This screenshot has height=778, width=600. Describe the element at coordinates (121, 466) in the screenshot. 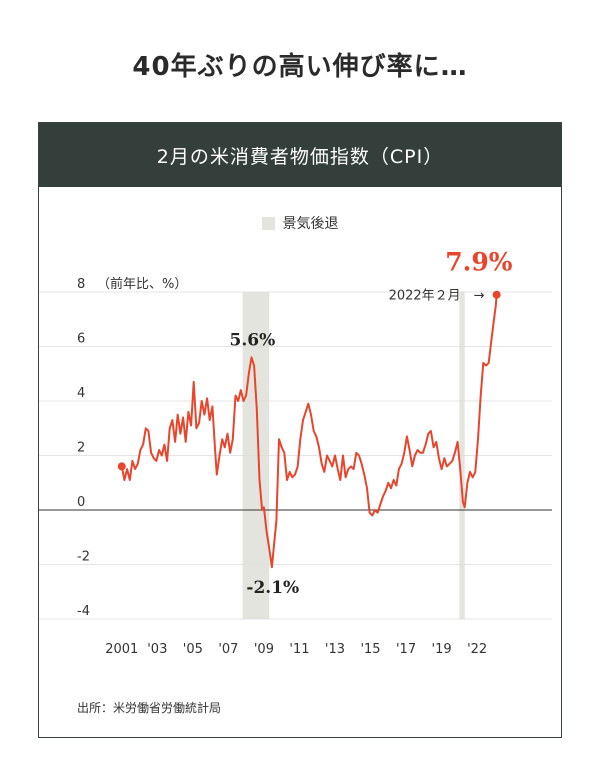

I see `start-point-marker` at that location.